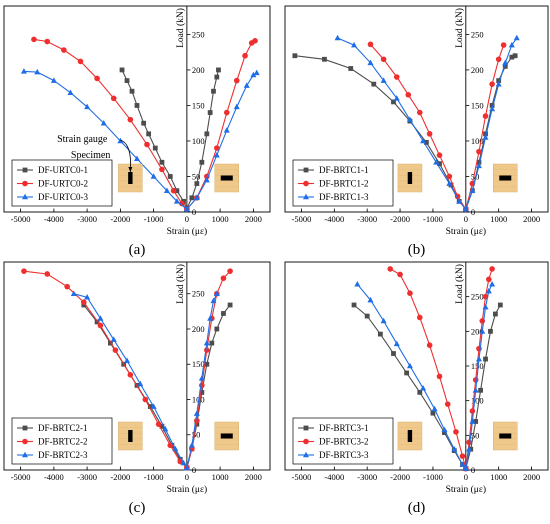 This screenshot has width=550, height=524. I want to click on x-tick-label: 0, so click(466, 219).